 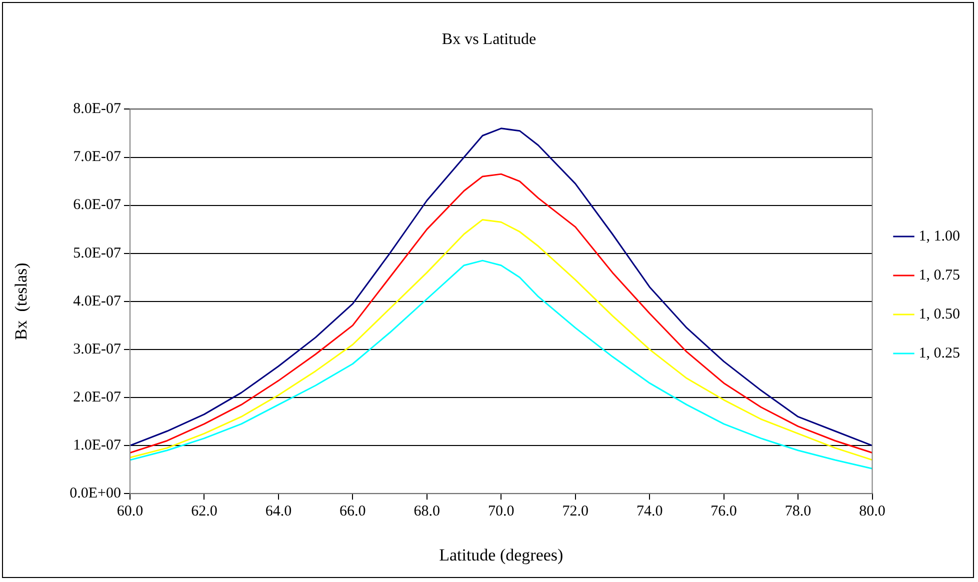 What do you see at coordinates (939, 314) in the screenshot?
I see `legend-label: 1, 0.50` at bounding box center [939, 314].